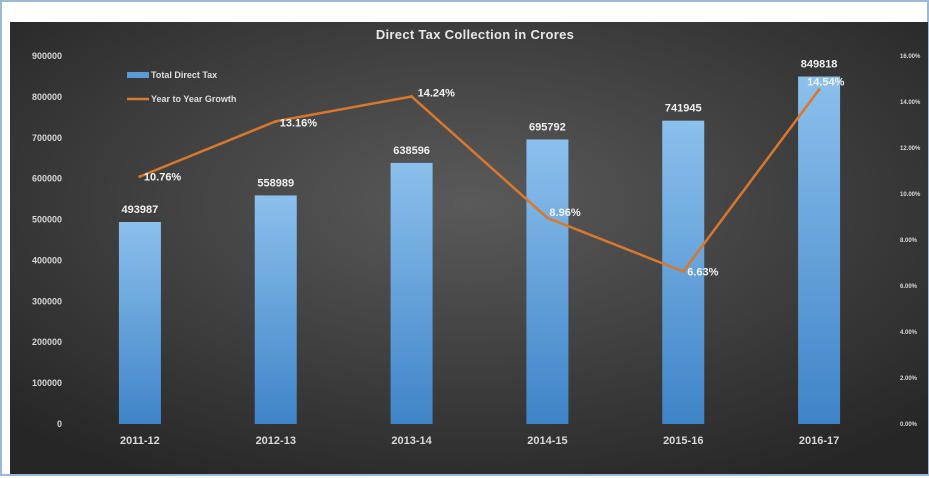 This screenshot has height=478, width=929. Describe the element at coordinates (47, 383) in the screenshot. I see `y-tick-label: 100000` at that location.